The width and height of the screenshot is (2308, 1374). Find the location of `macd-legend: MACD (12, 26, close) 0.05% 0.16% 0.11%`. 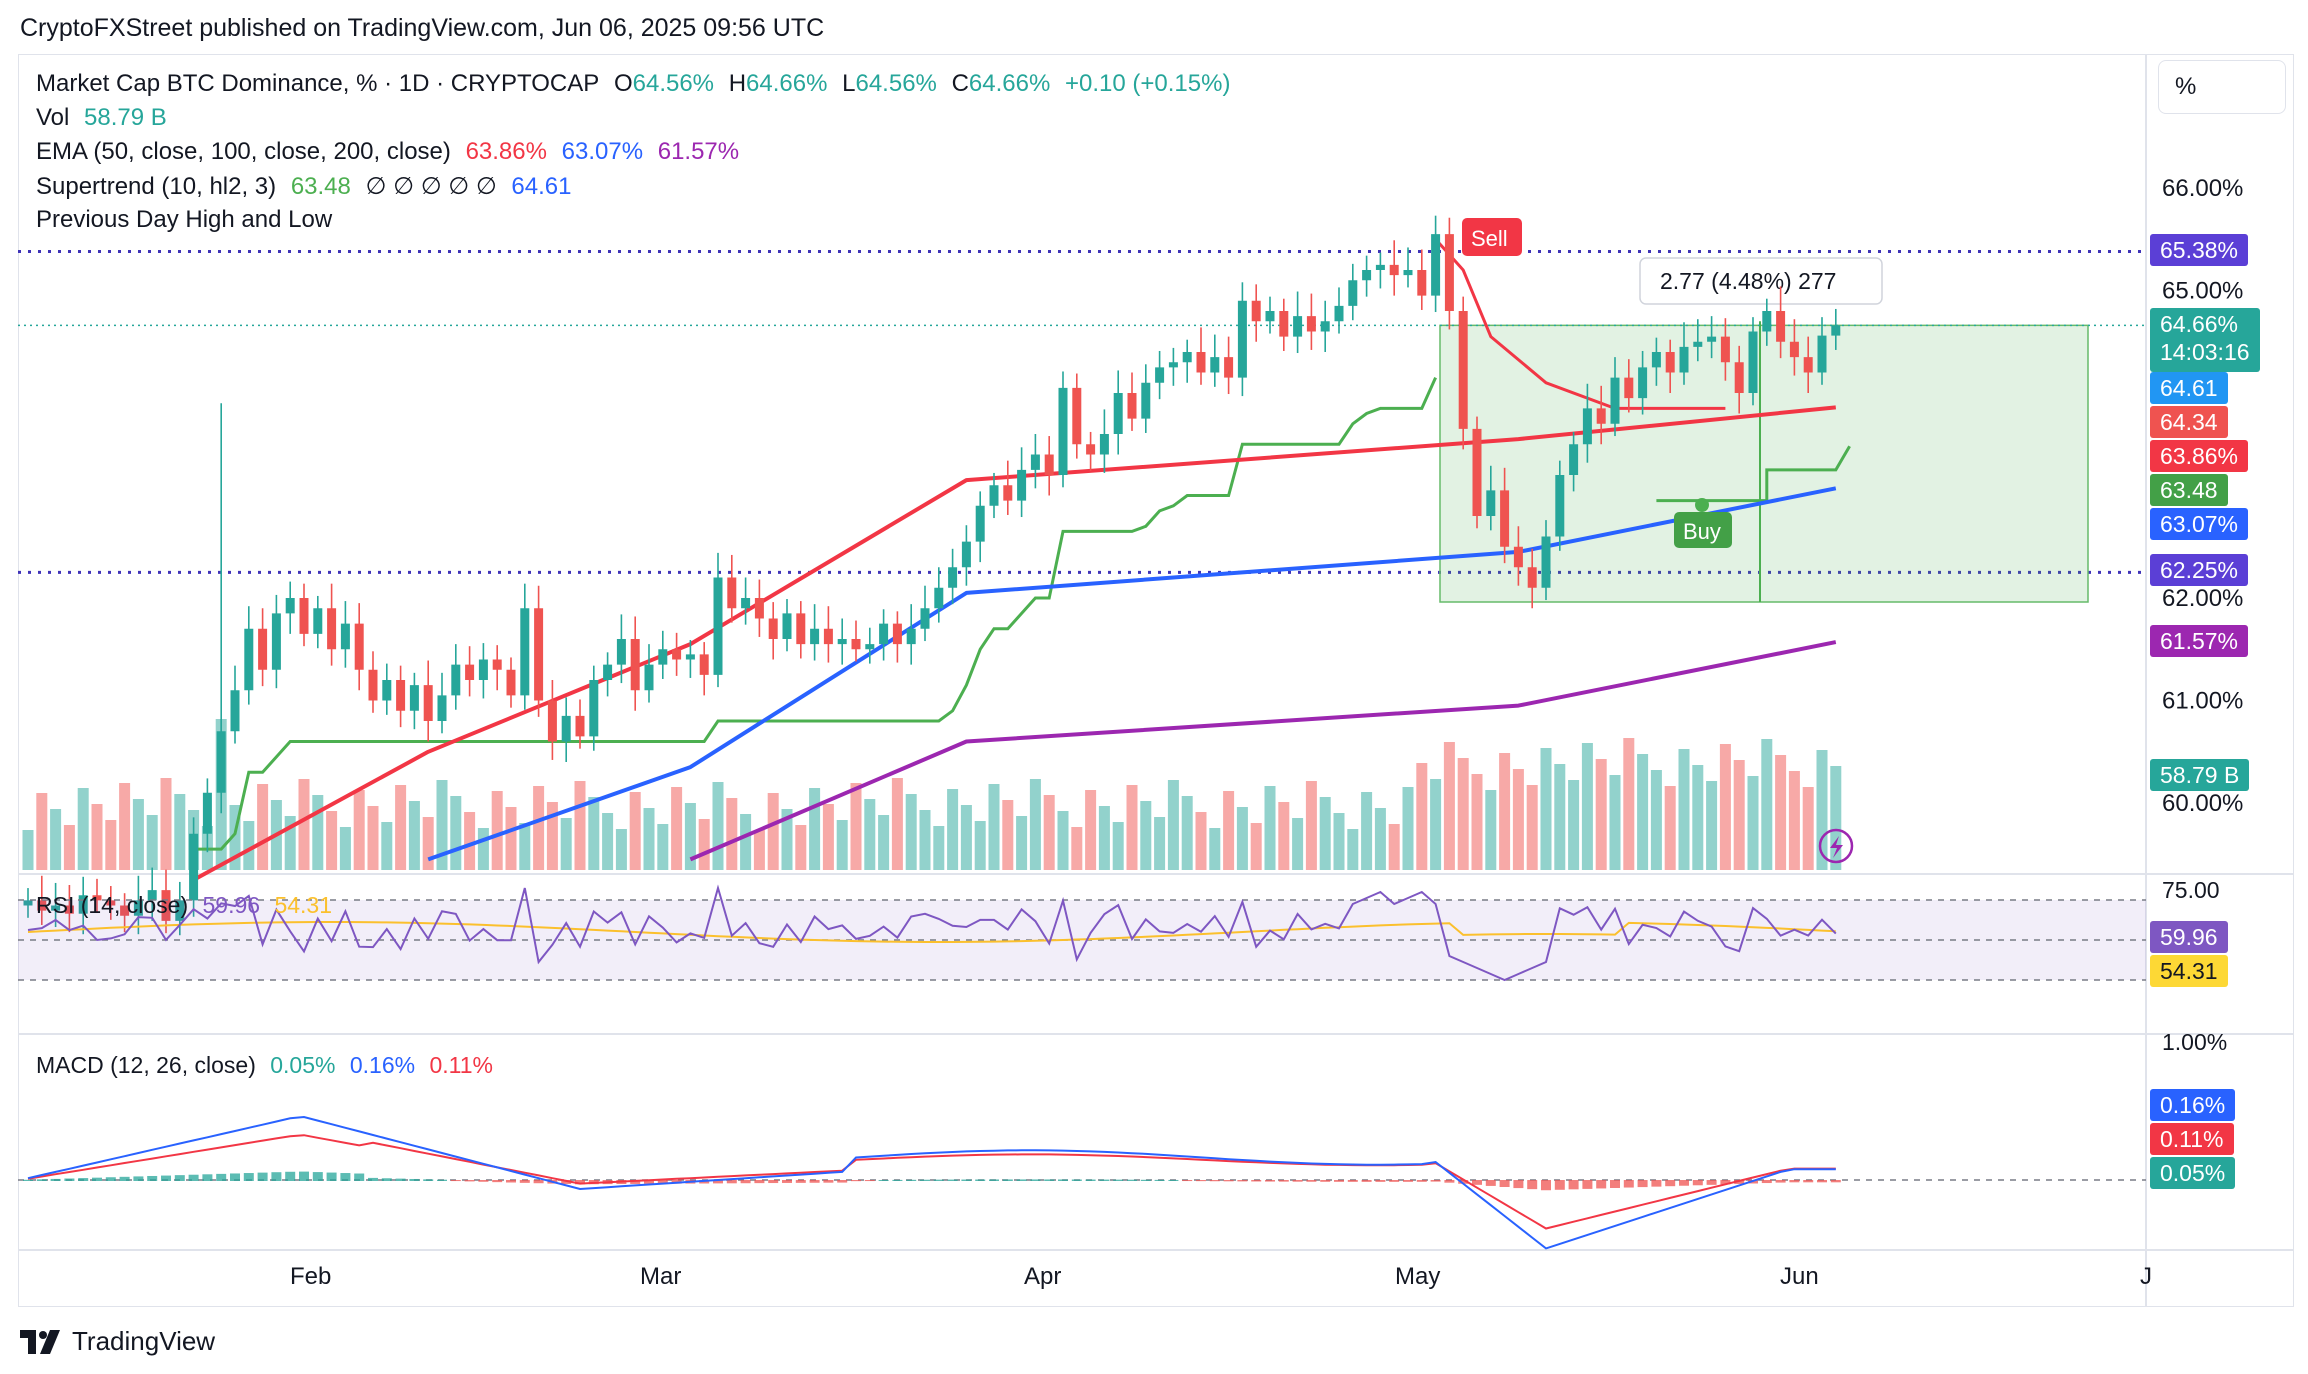

macd-legend: MACD (12, 26, close) 0.05% 0.16% 0.11% is located at coordinates (268, 1065).